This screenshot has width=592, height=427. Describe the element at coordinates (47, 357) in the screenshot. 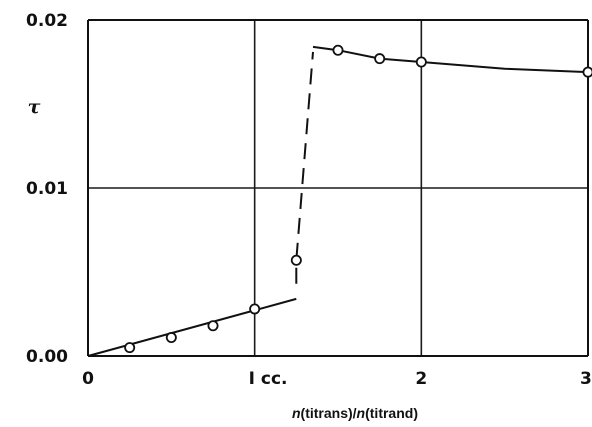

I see `y-tick-label-0: 0.00` at that location.